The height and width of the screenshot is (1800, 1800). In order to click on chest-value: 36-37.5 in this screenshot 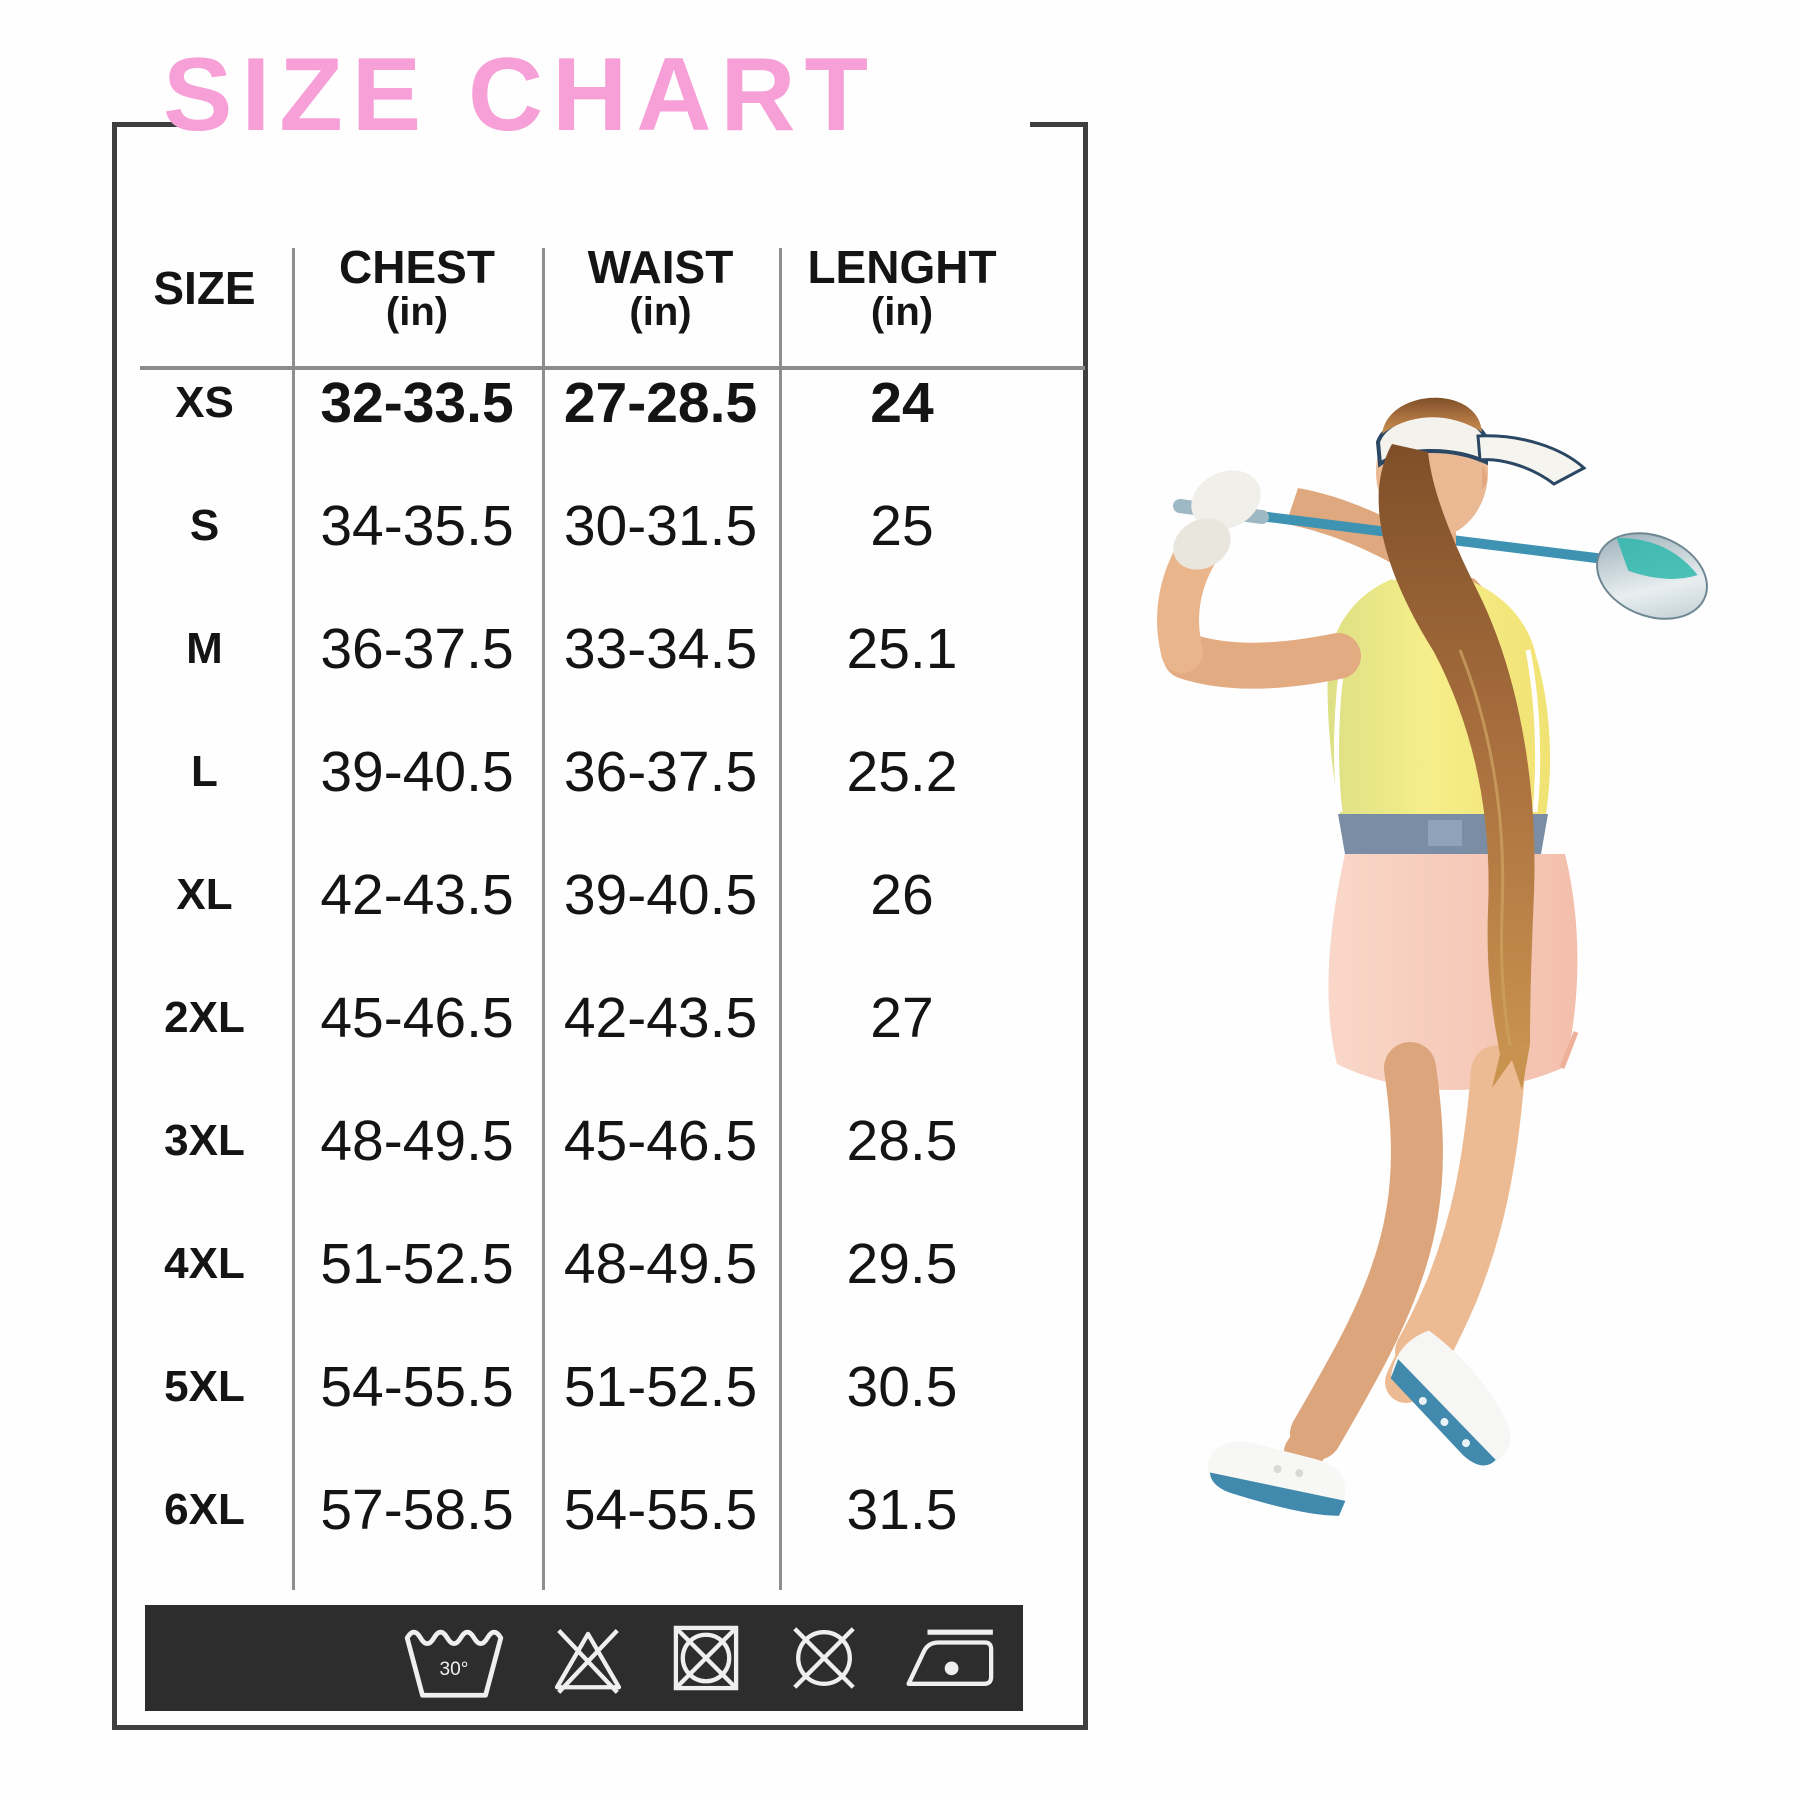, I will do `click(417, 648)`.